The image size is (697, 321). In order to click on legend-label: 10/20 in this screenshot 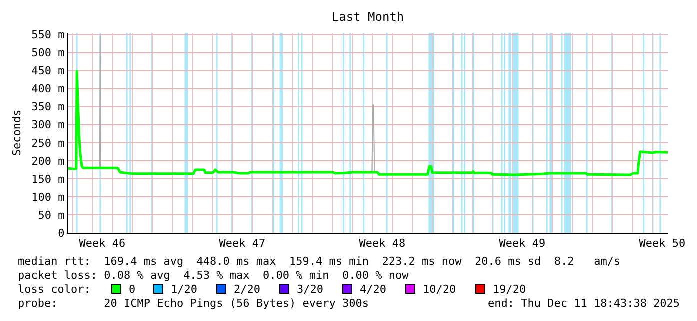, I will do `click(439, 289)`.